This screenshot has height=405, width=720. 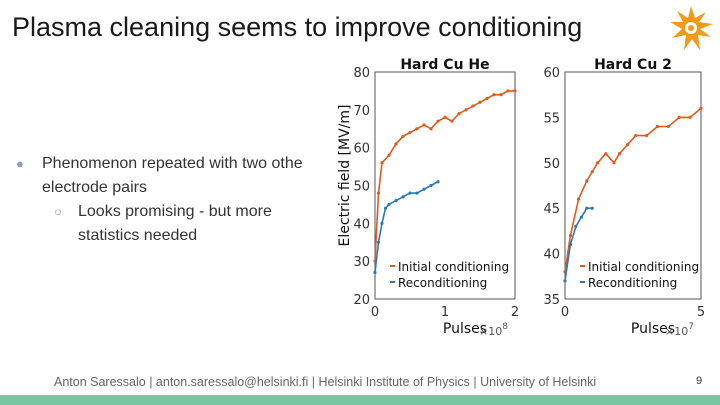 What do you see at coordinates (701, 312) in the screenshot?
I see `x-tick-label: 5` at bounding box center [701, 312].